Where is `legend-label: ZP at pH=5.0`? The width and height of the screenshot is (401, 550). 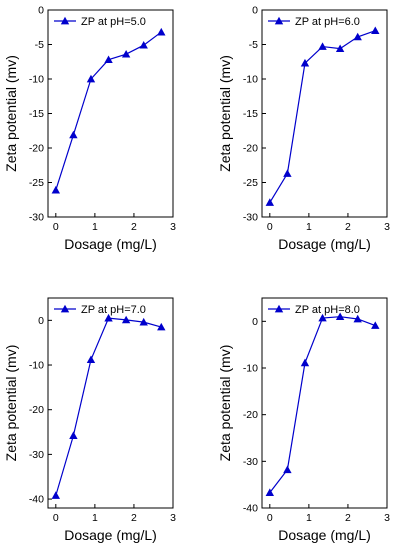 legend-label: ZP at pH=5.0 is located at coordinates (113, 22).